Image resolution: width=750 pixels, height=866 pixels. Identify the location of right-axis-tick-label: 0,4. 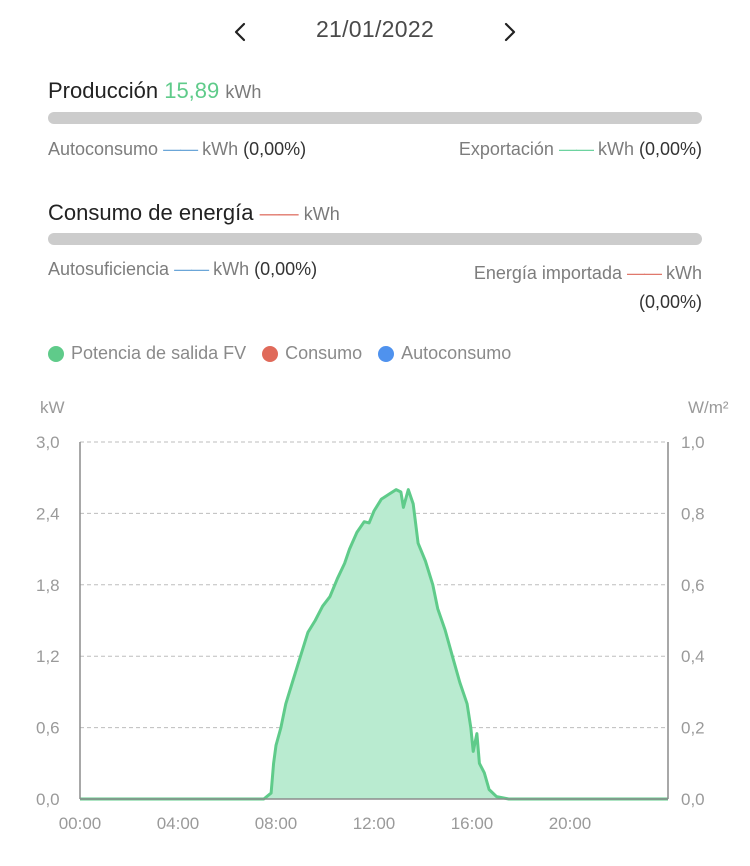
(693, 656).